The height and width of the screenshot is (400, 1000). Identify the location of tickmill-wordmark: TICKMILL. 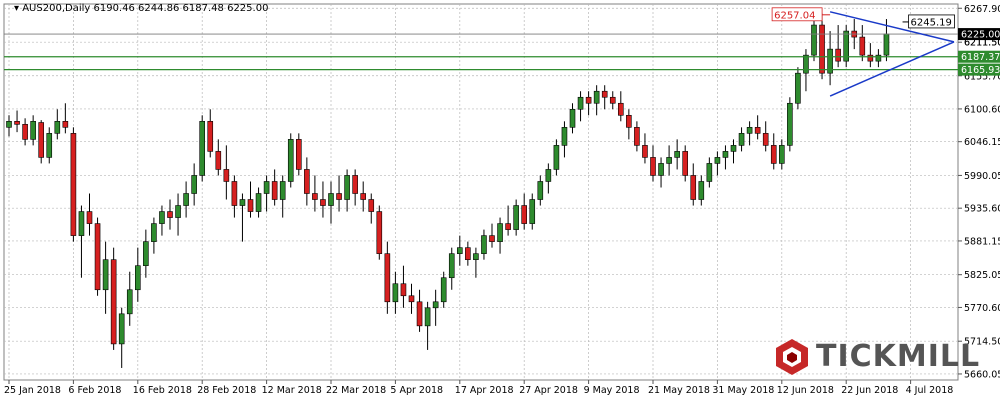
(898, 356).